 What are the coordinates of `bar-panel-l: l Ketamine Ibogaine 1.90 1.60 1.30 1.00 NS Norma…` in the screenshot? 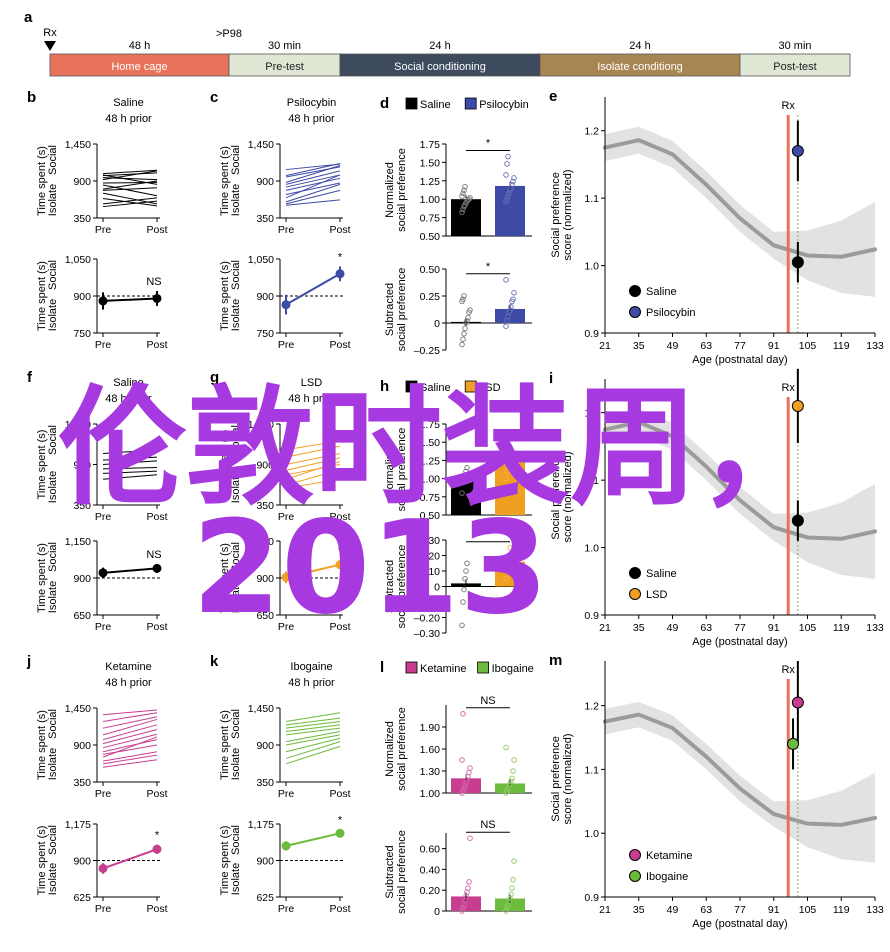 It's located at (457, 729).